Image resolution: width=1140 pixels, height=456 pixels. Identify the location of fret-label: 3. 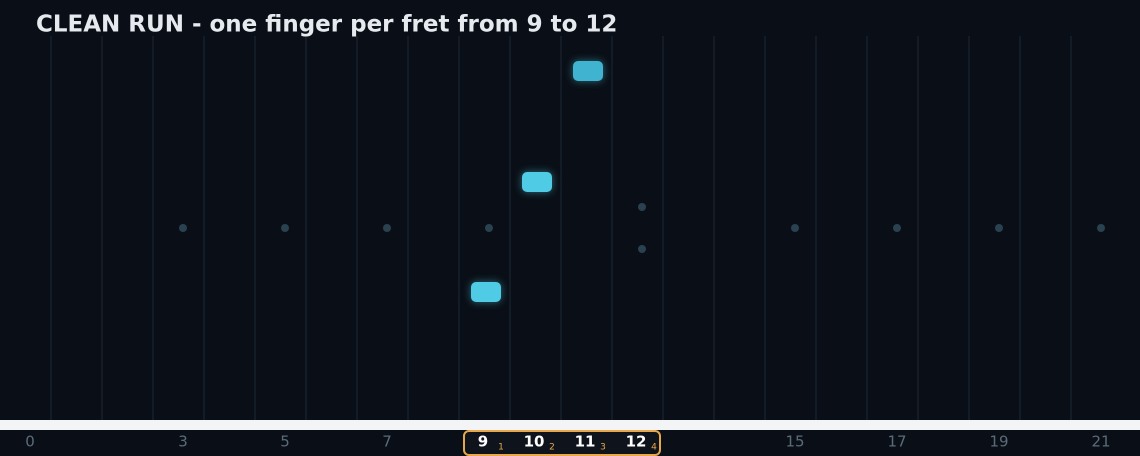
(183, 442).